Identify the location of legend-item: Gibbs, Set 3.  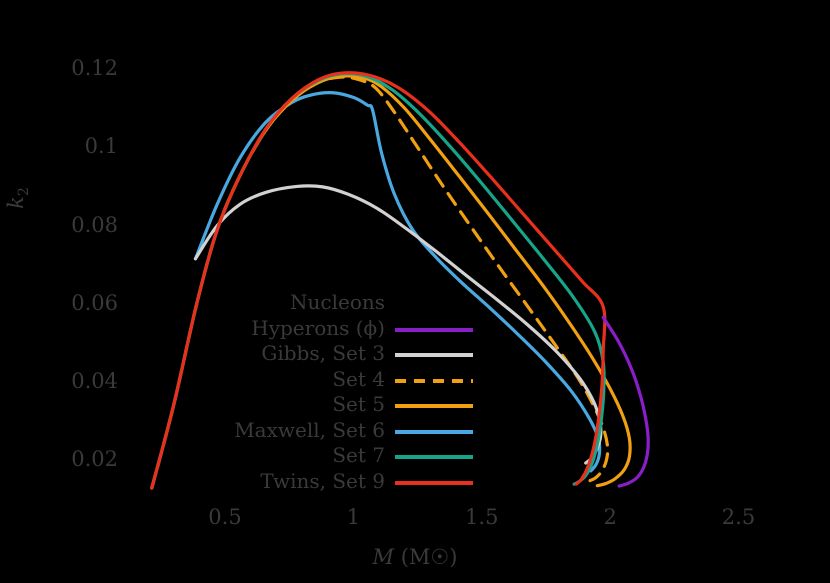
(250, 354).